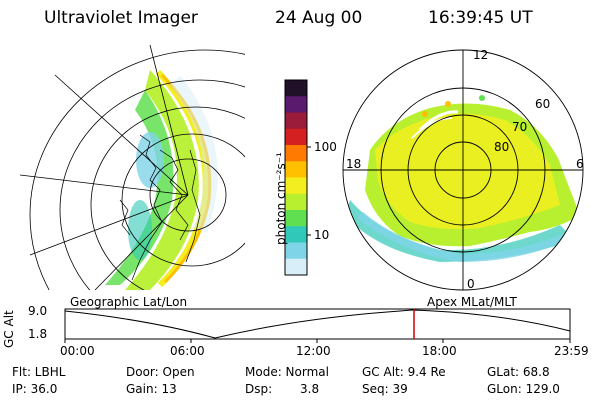  I want to click on mlat-label-80: 80, so click(502, 147).